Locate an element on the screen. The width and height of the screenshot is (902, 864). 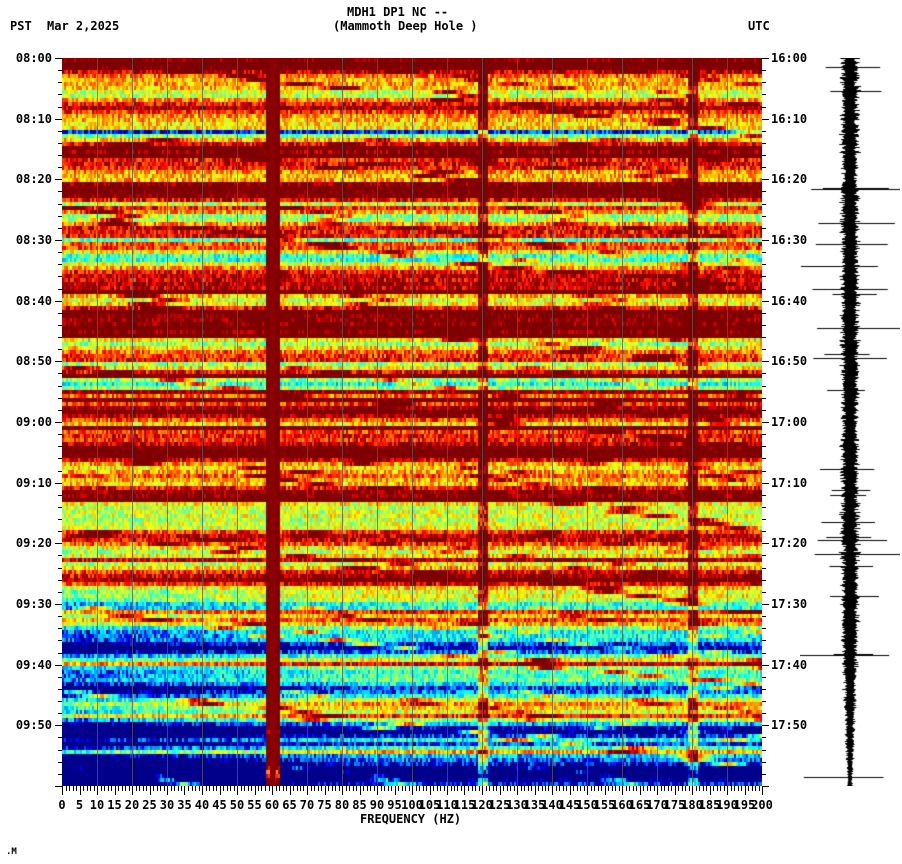
date-label: Mar 2,2025 is located at coordinates (83, 26).